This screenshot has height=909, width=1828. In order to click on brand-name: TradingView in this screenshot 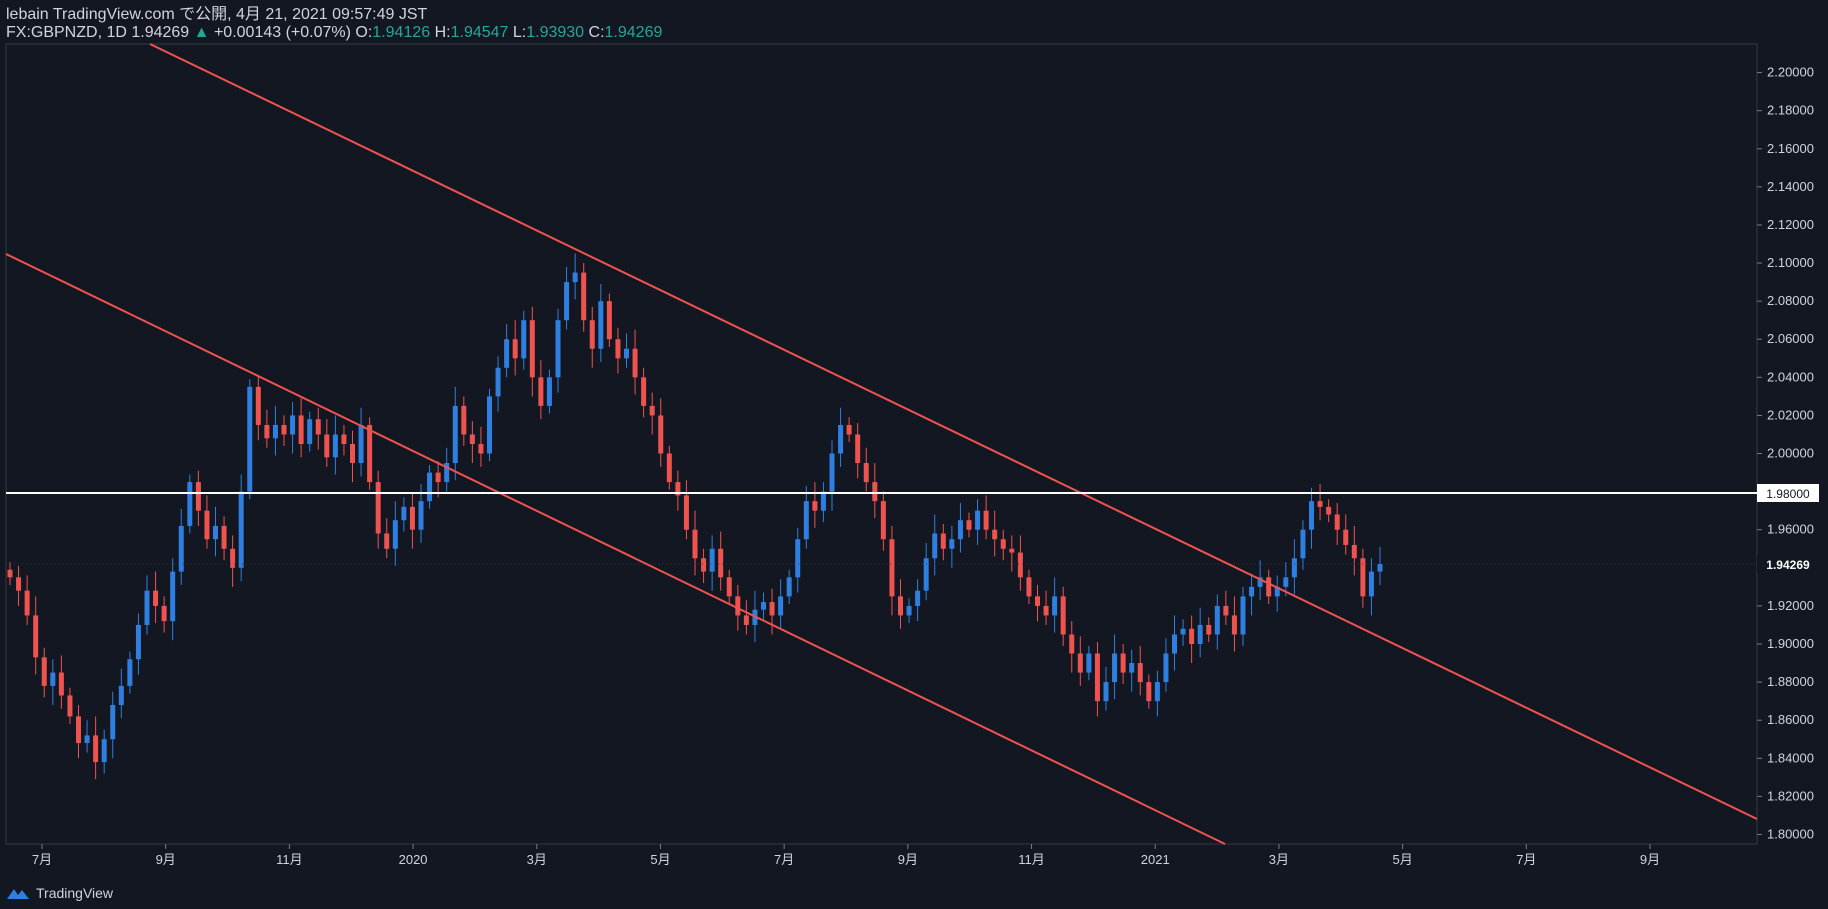, I will do `click(75, 893)`.